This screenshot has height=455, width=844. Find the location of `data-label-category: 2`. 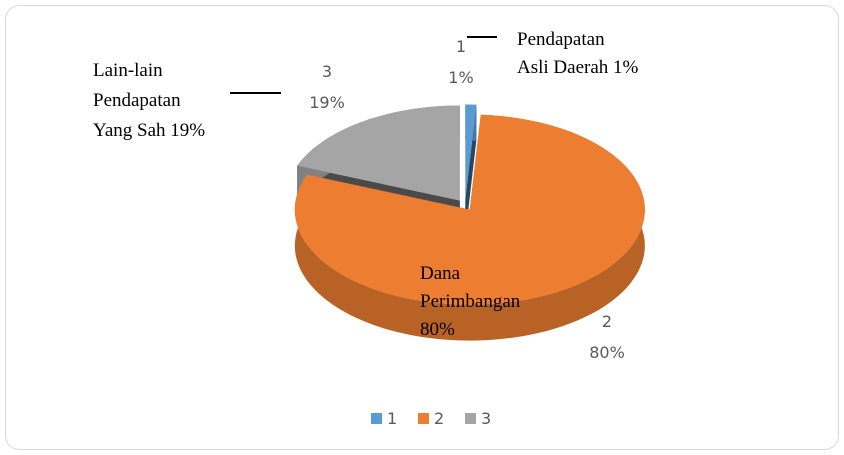

data-label-category: 2 is located at coordinates (607, 321).